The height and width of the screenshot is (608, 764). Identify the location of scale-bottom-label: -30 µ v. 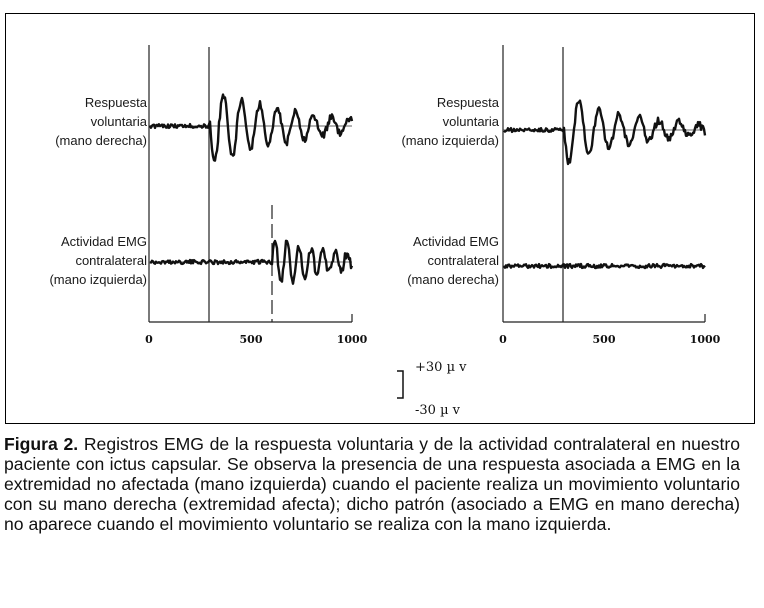
(438, 410).